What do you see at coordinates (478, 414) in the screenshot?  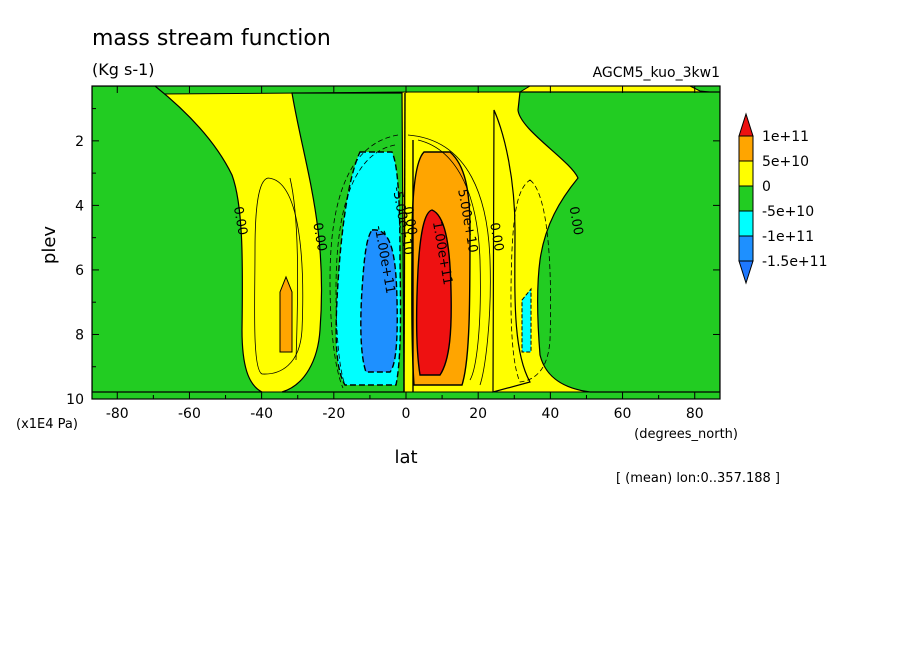 I see `x-tick-label: 20` at bounding box center [478, 414].